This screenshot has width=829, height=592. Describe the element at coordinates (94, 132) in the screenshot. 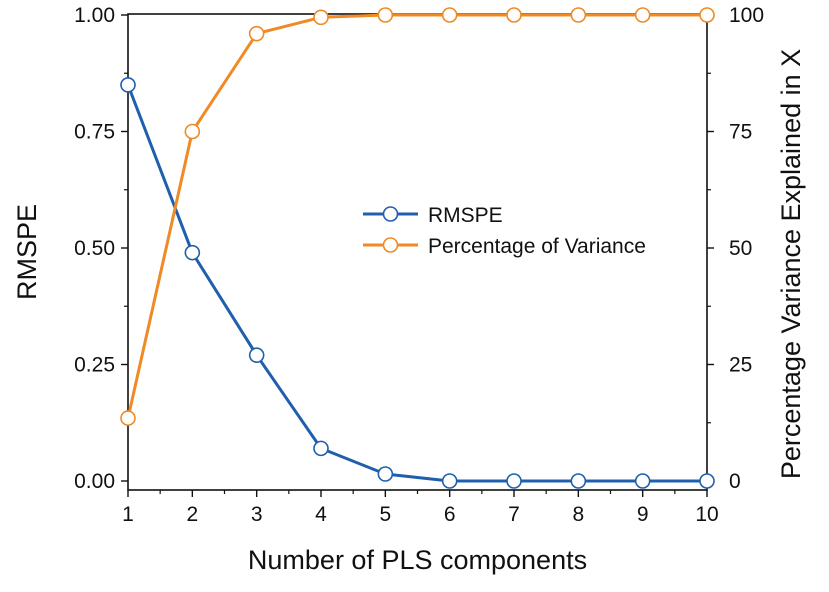

I see `y-tick-label: 0.75` at that location.